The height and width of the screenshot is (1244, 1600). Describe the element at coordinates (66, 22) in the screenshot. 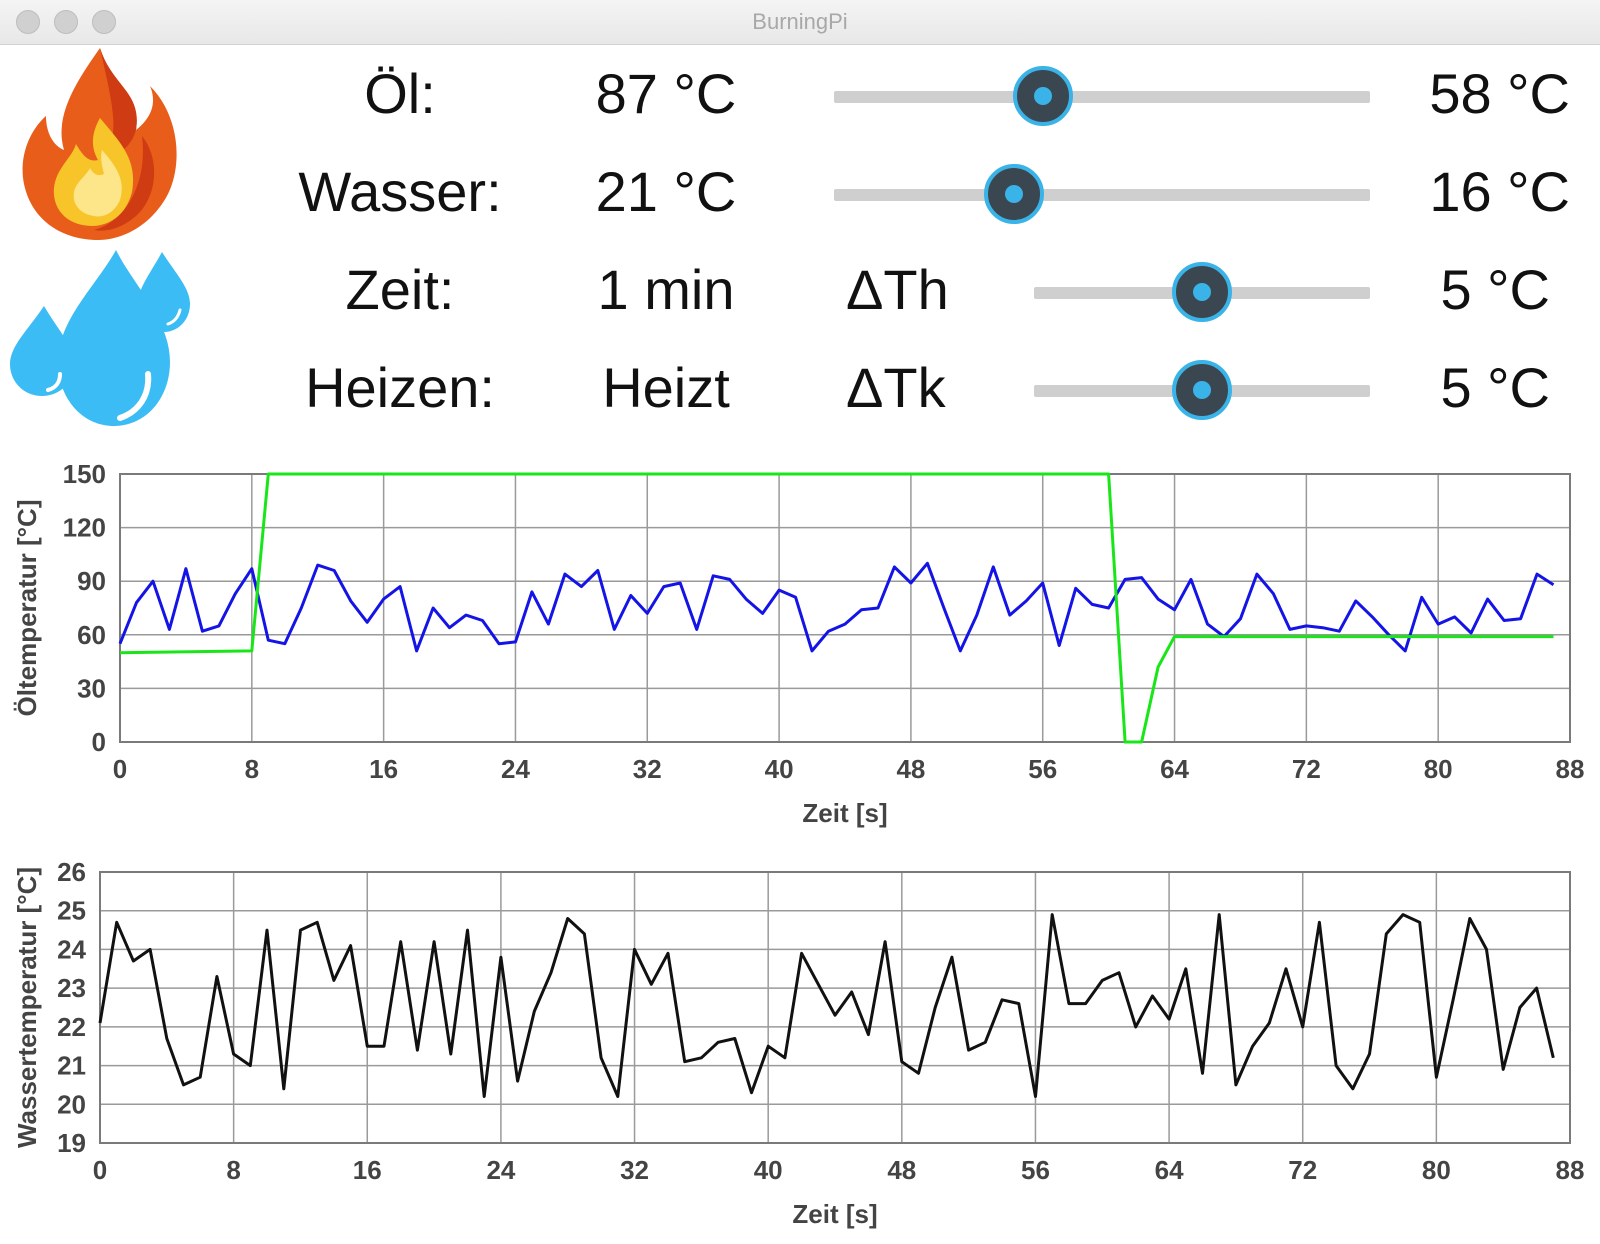

I see `minimize-window-button` at that location.